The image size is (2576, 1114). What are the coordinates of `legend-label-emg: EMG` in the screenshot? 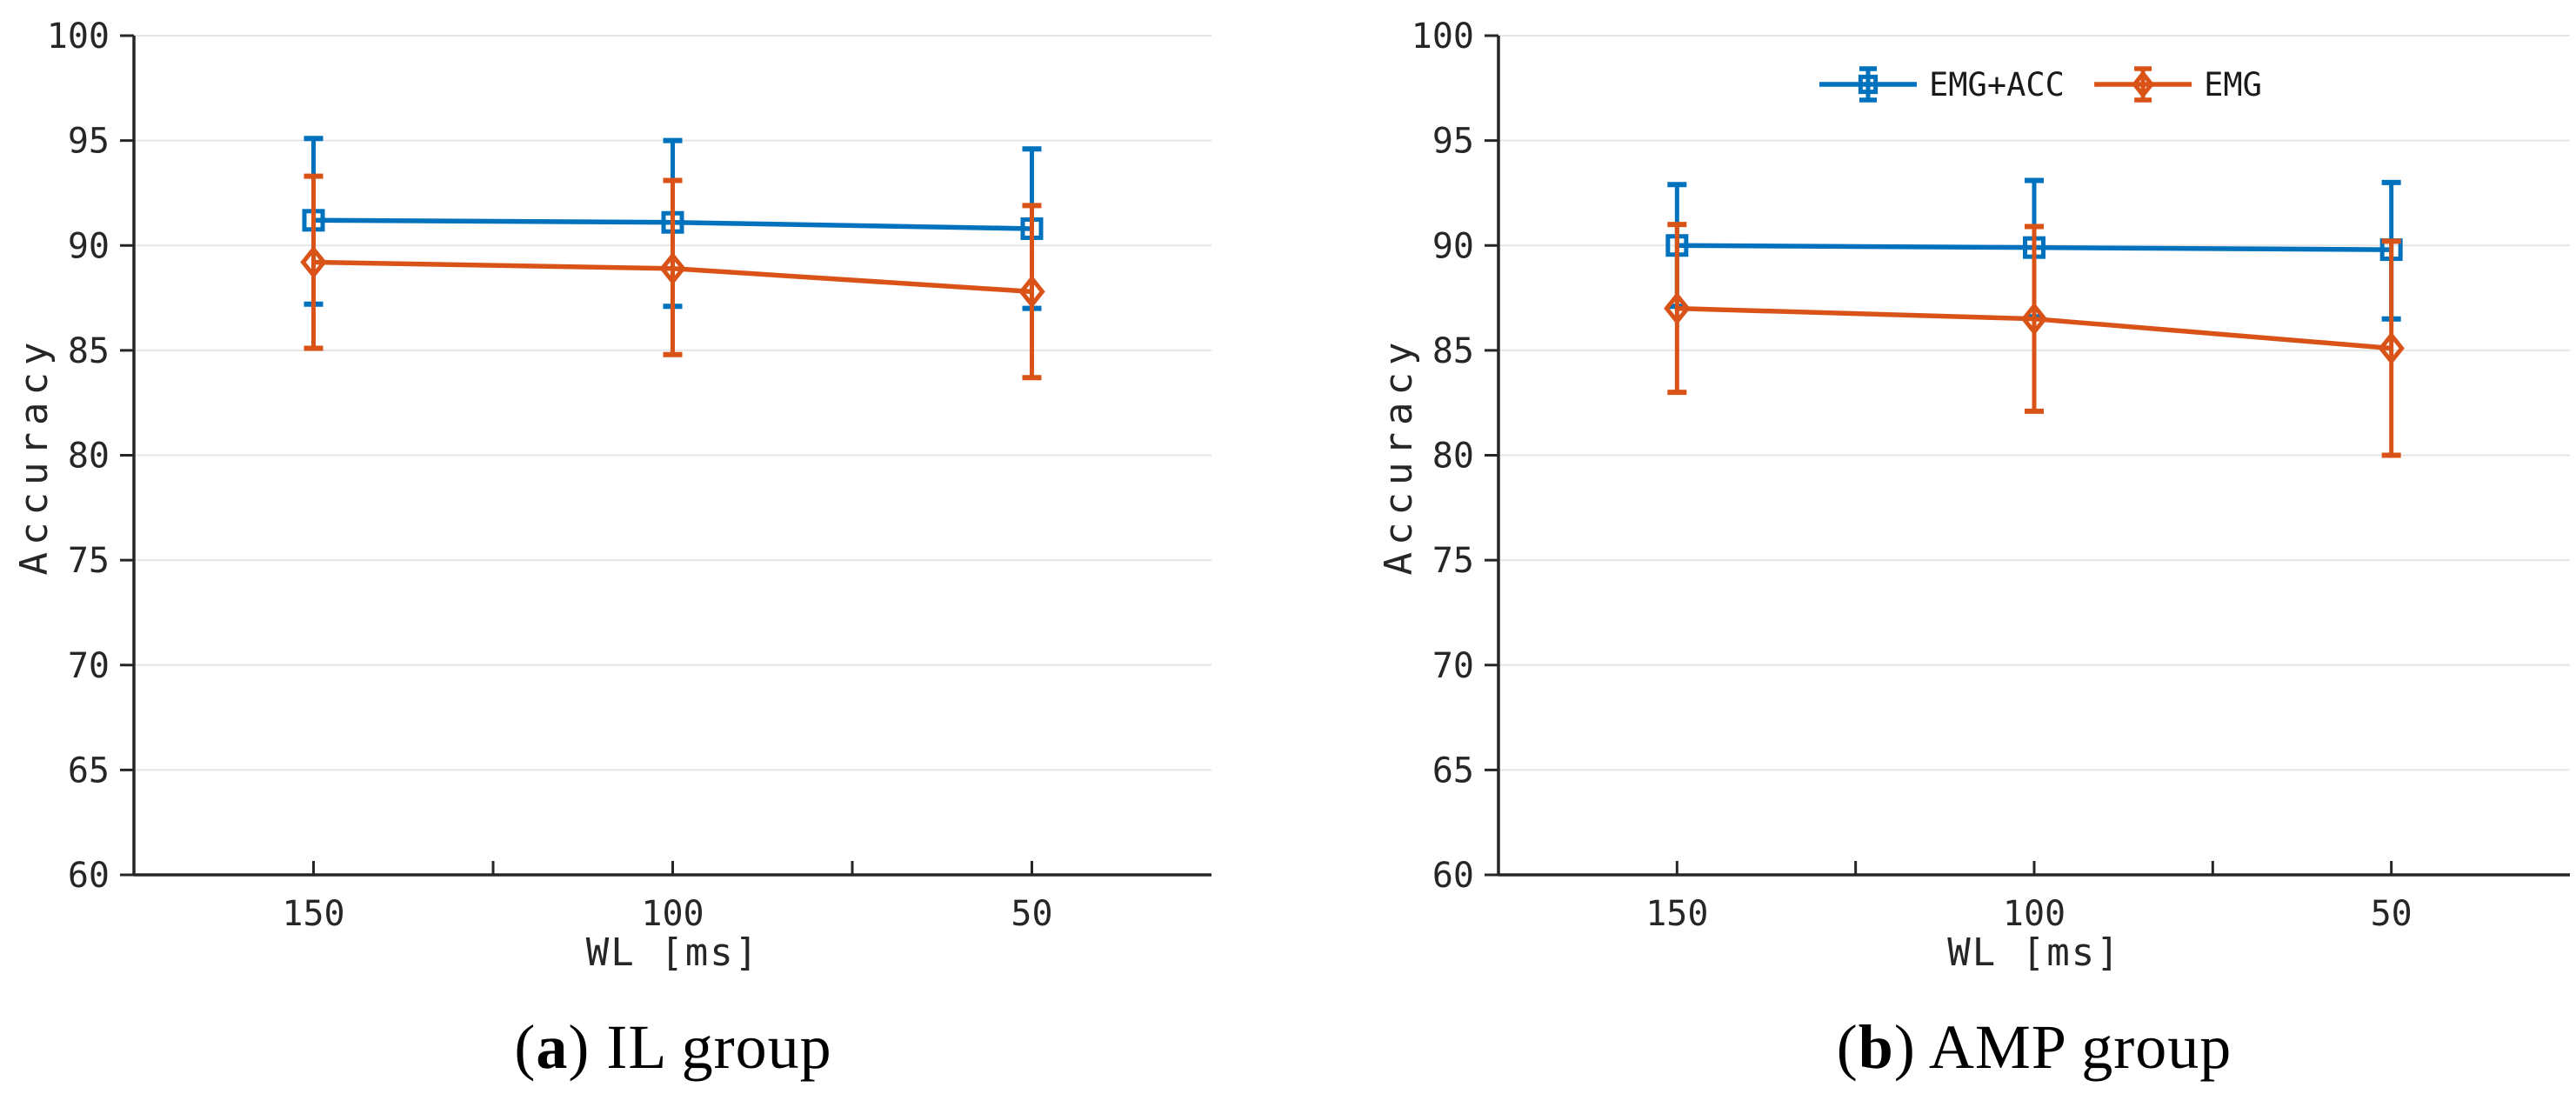 It's located at (2233, 84).